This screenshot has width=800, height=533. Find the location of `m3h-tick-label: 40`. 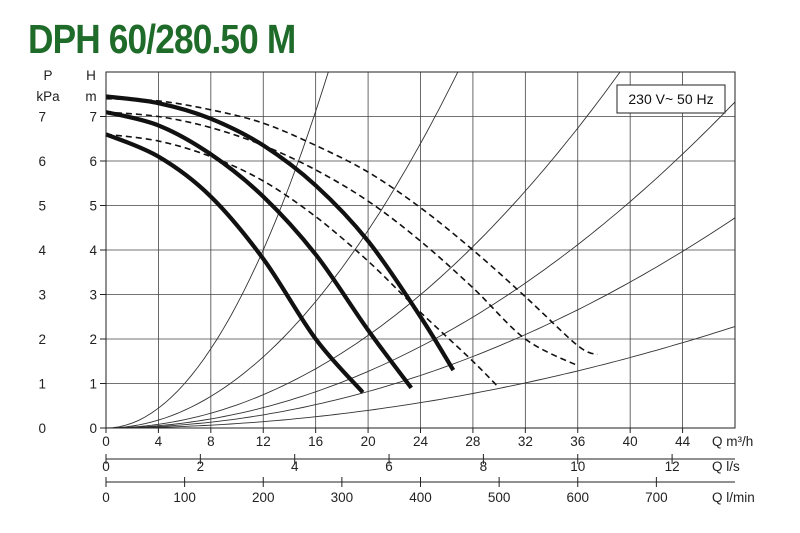

m3h-tick-label: 40 is located at coordinates (630, 441).